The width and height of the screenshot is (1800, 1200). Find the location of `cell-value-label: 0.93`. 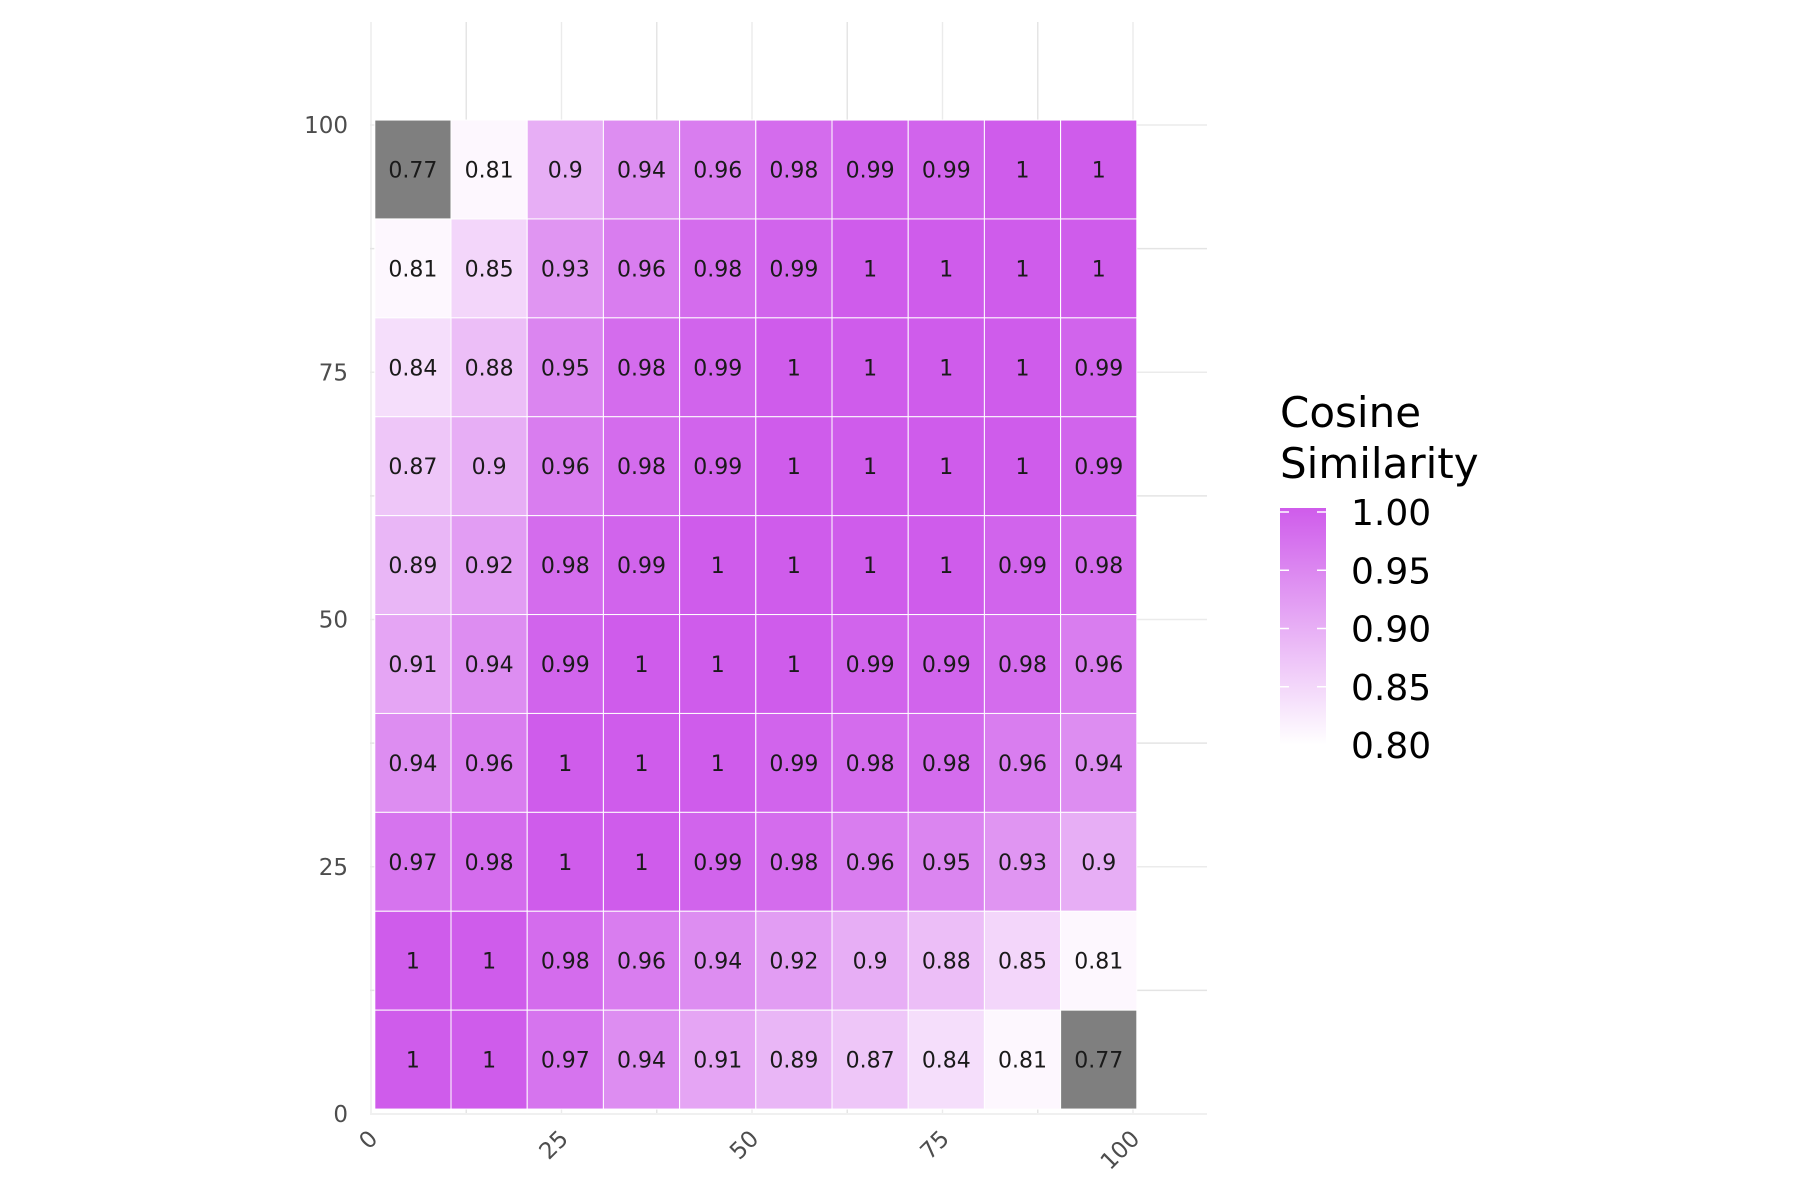

cell-value-label: 0.93 is located at coordinates (565, 269).